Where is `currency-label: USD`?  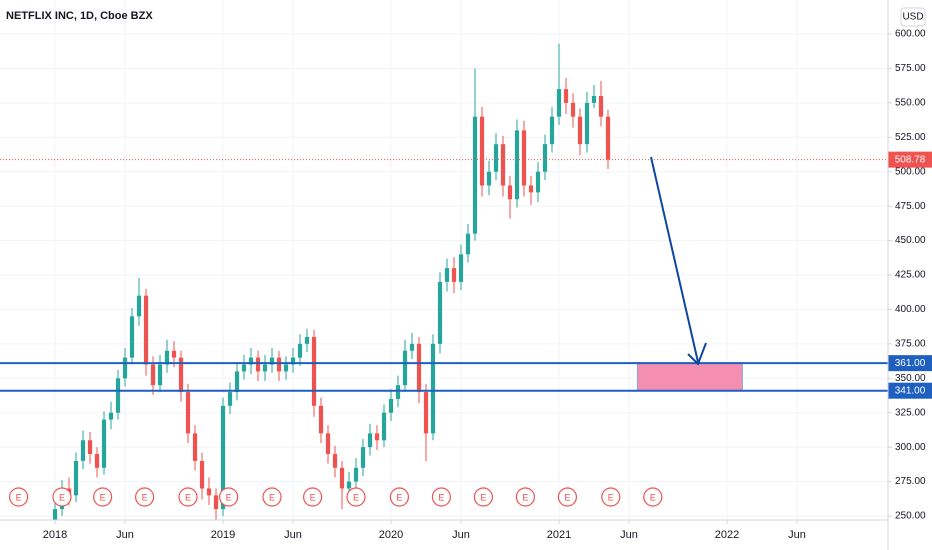
currency-label: USD is located at coordinates (912, 17).